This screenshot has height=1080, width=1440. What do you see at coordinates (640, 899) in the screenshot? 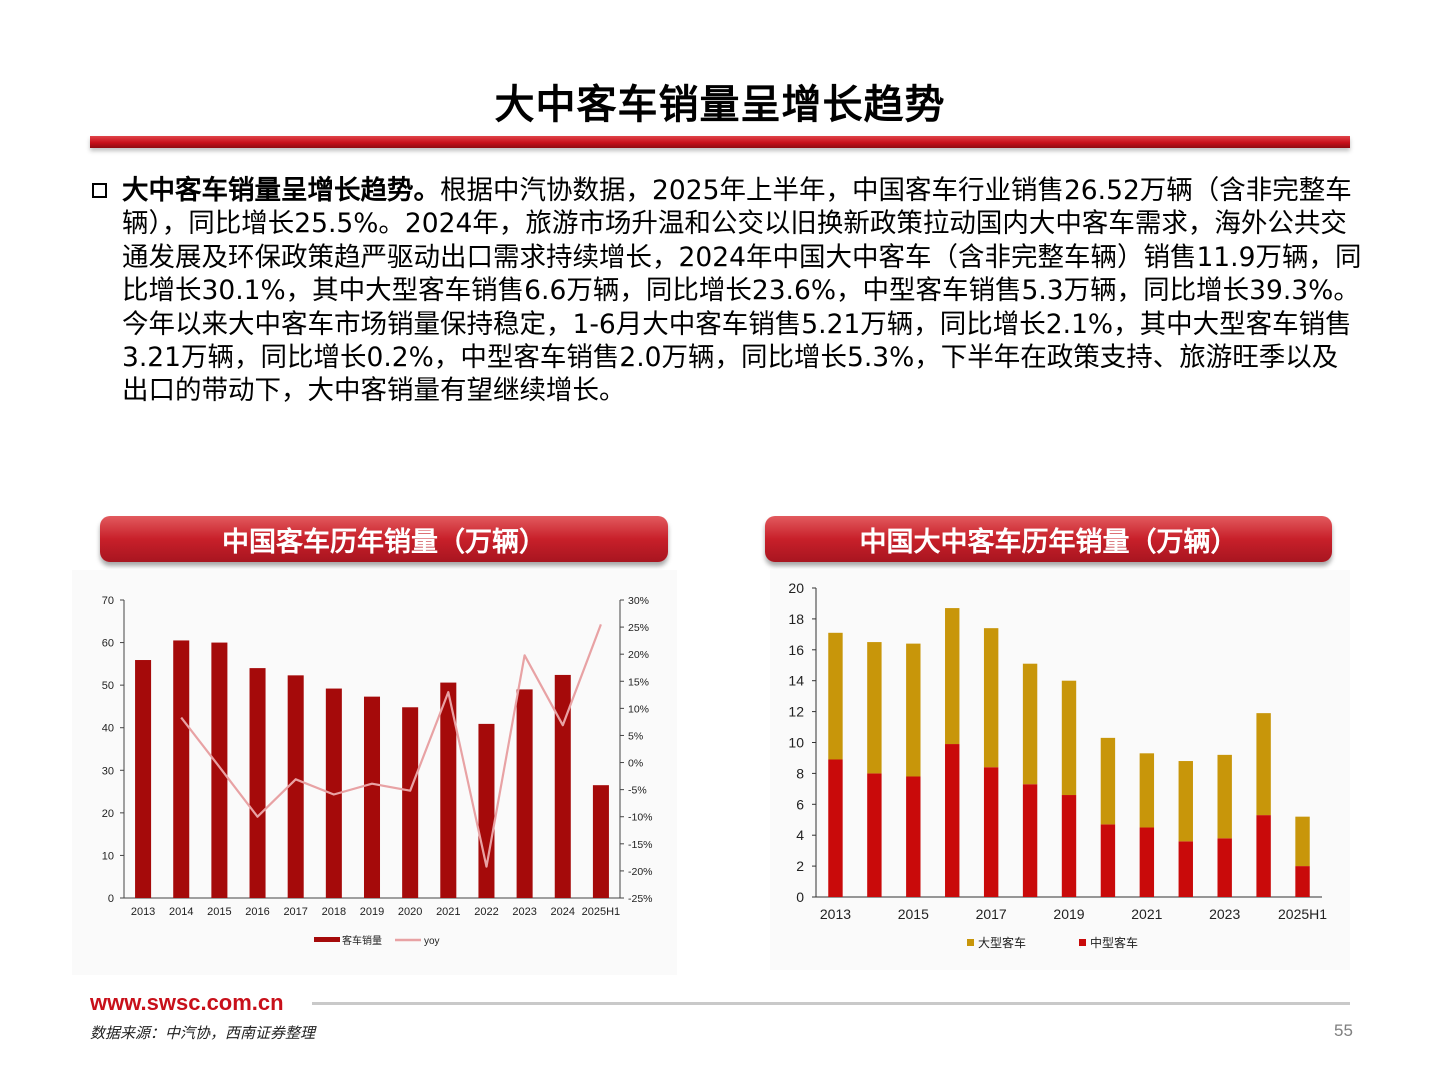
I see `right-y-tick-label: -25%` at bounding box center [640, 899].